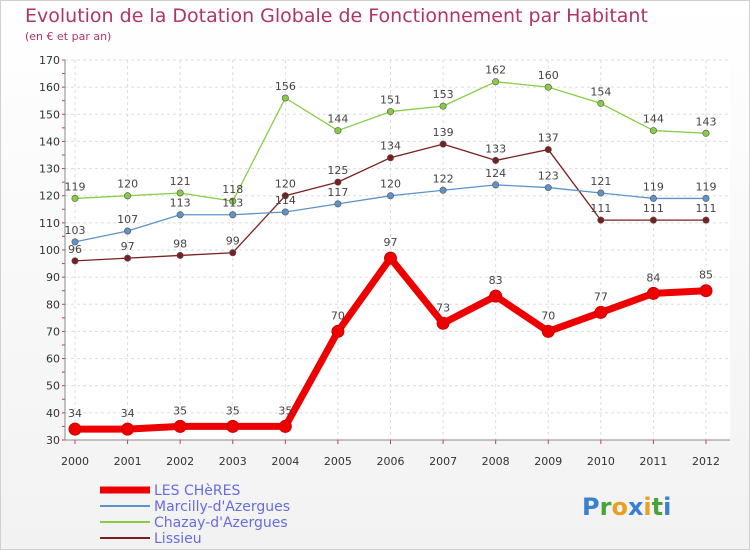 The height and width of the screenshot is (550, 750). What do you see at coordinates (180, 181) in the screenshot?
I see `data-label-chazay-d-azergues: 121` at bounding box center [180, 181].